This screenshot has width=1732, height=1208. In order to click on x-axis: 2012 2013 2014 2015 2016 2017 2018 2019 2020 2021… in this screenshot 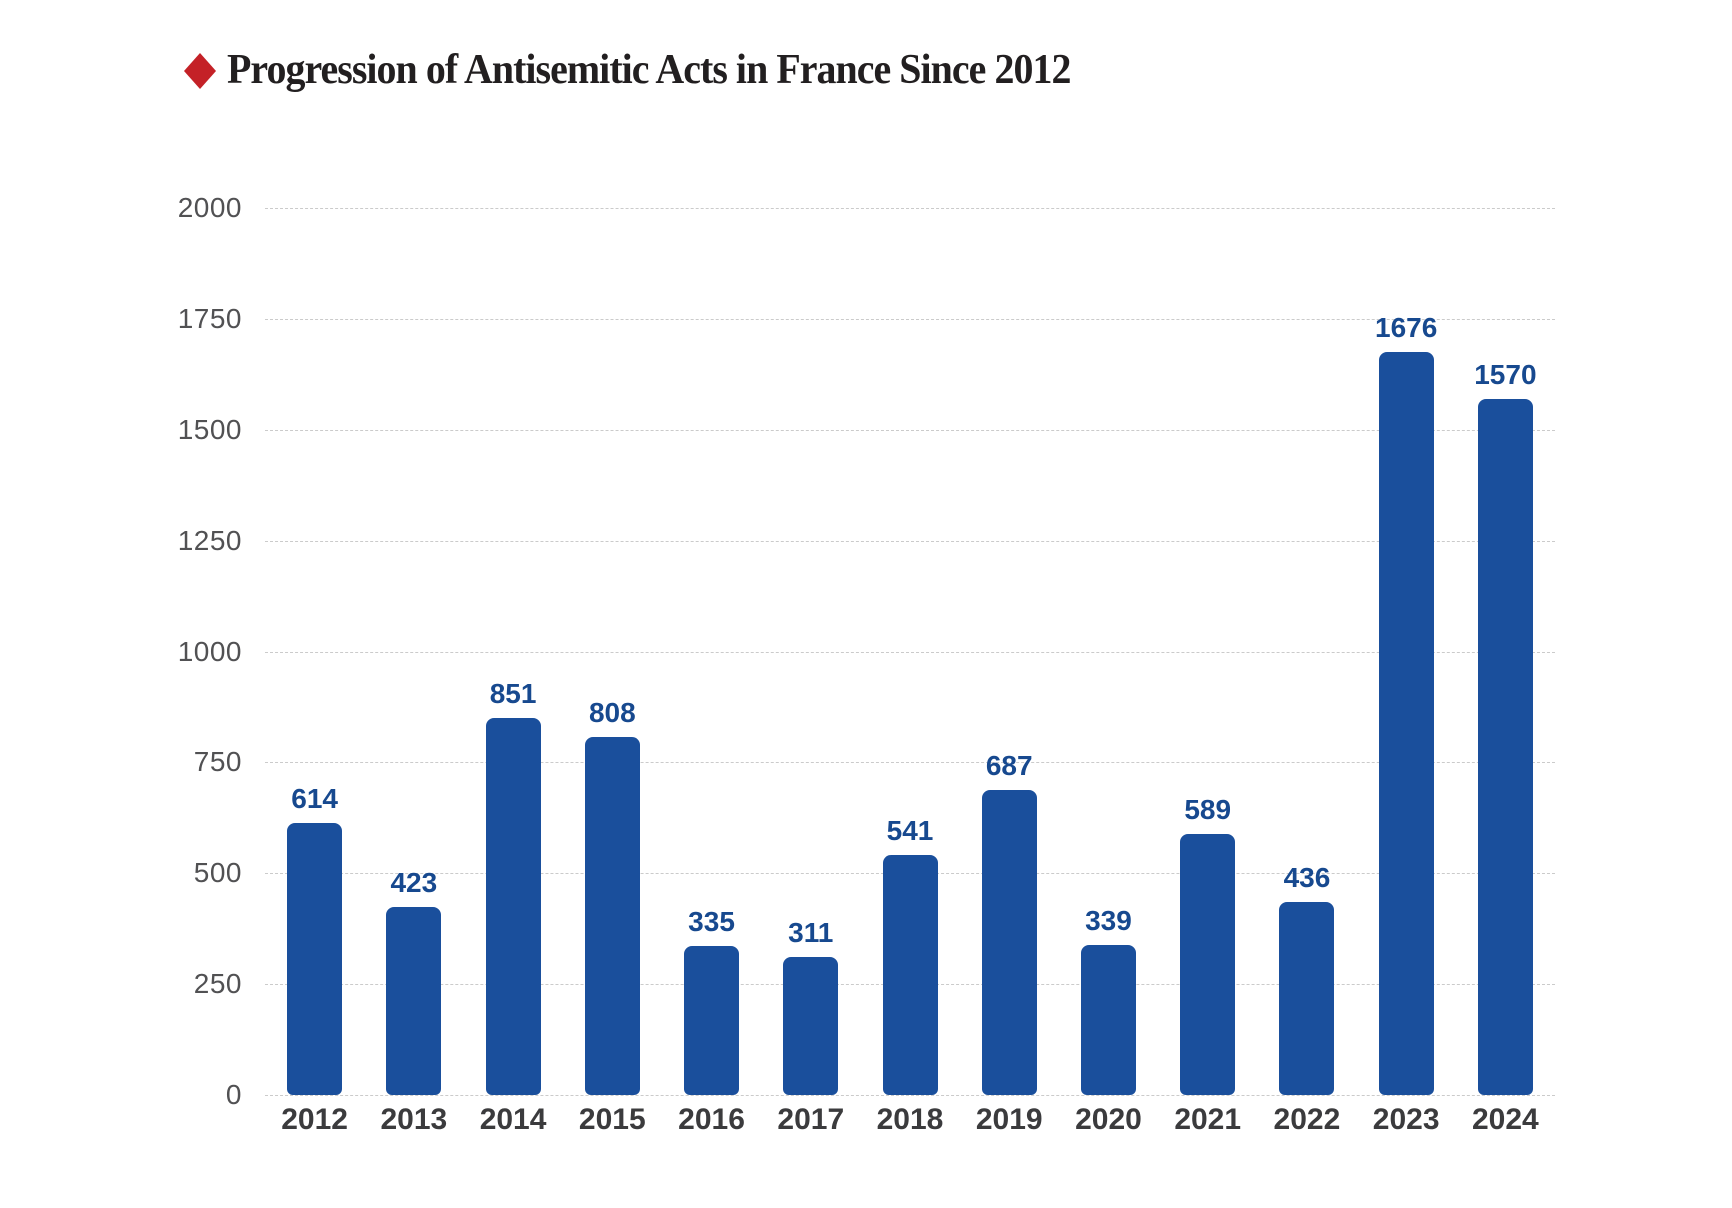, I will do `click(910, 1123)`.